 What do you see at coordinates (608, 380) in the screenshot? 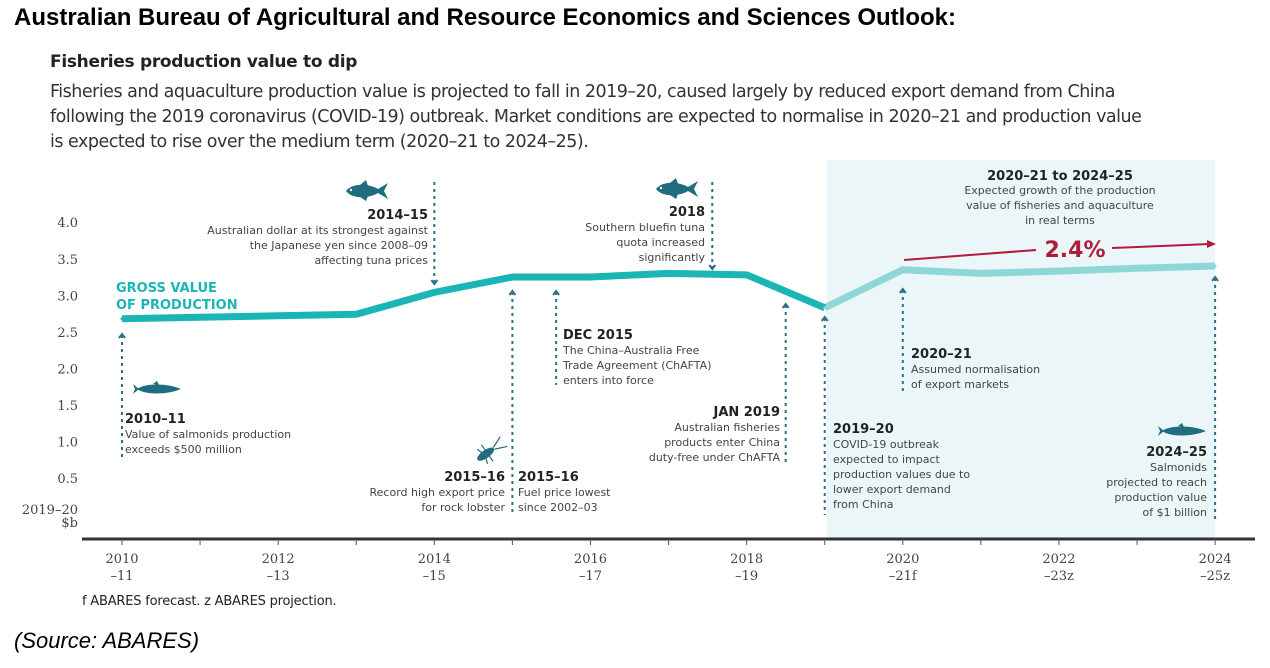
I see `annotation-text: enters into force` at bounding box center [608, 380].